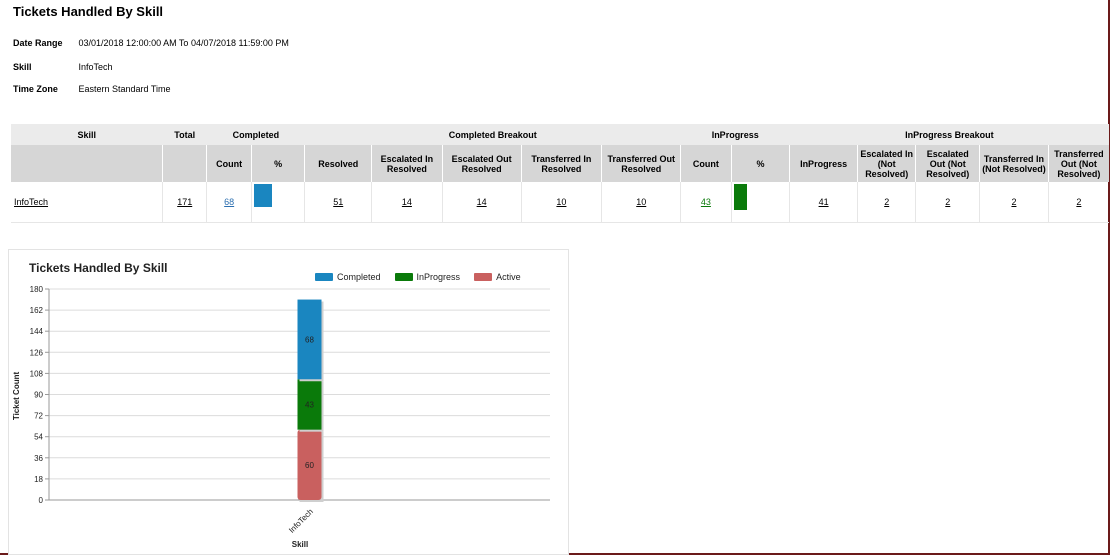 The width and height of the screenshot is (1110, 555). Describe the element at coordinates (95, 67) in the screenshot. I see `param-value: InfoTech` at that location.